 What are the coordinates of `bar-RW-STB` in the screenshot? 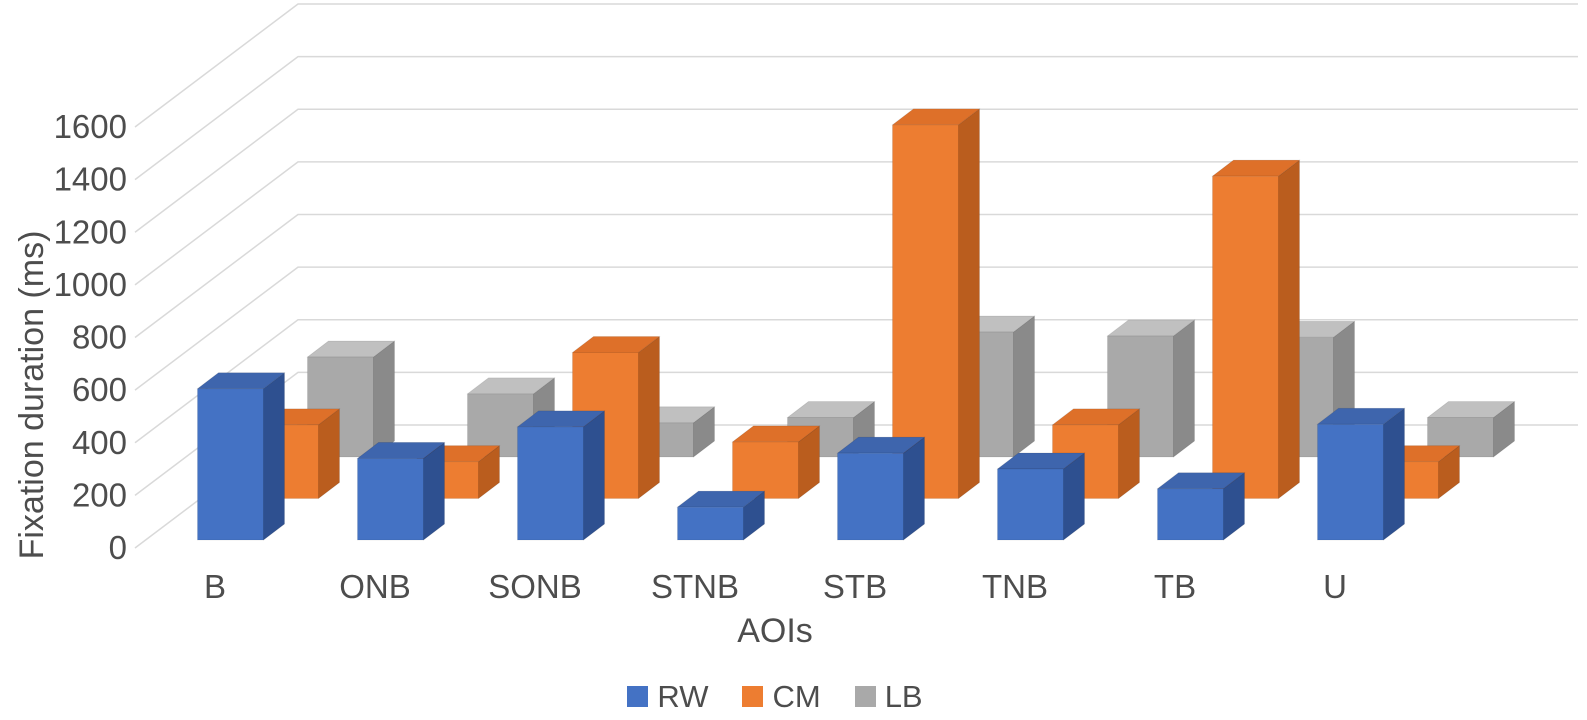 It's located at (881, 488).